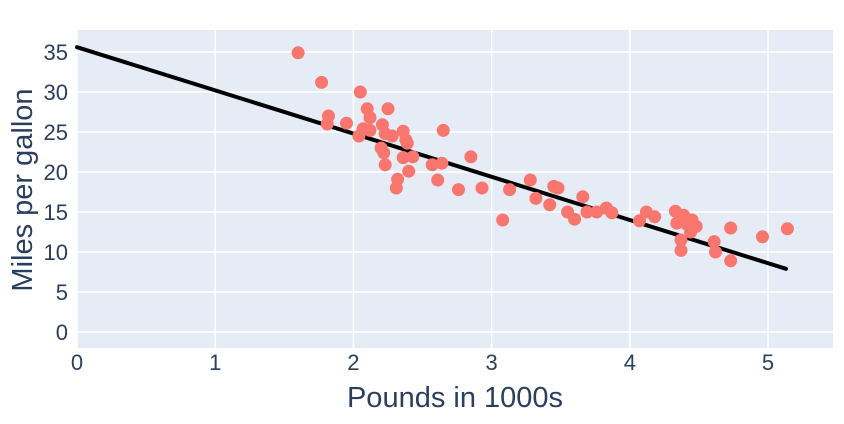  What do you see at coordinates (56, 212) in the screenshot?
I see `y-tick-label: 15` at bounding box center [56, 212].